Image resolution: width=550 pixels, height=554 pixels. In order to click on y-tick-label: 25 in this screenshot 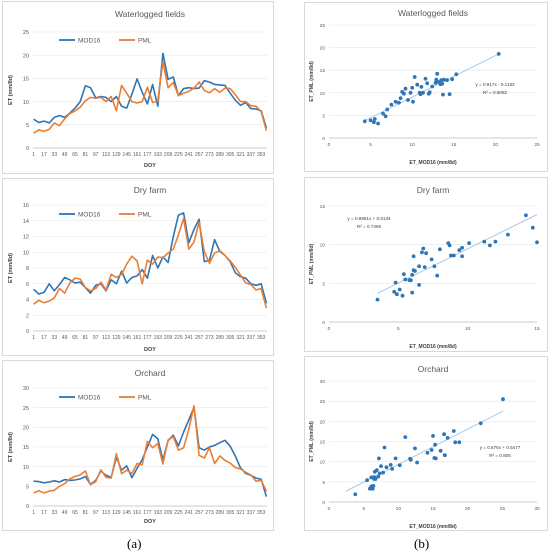, I will do `click(26, 409)`.